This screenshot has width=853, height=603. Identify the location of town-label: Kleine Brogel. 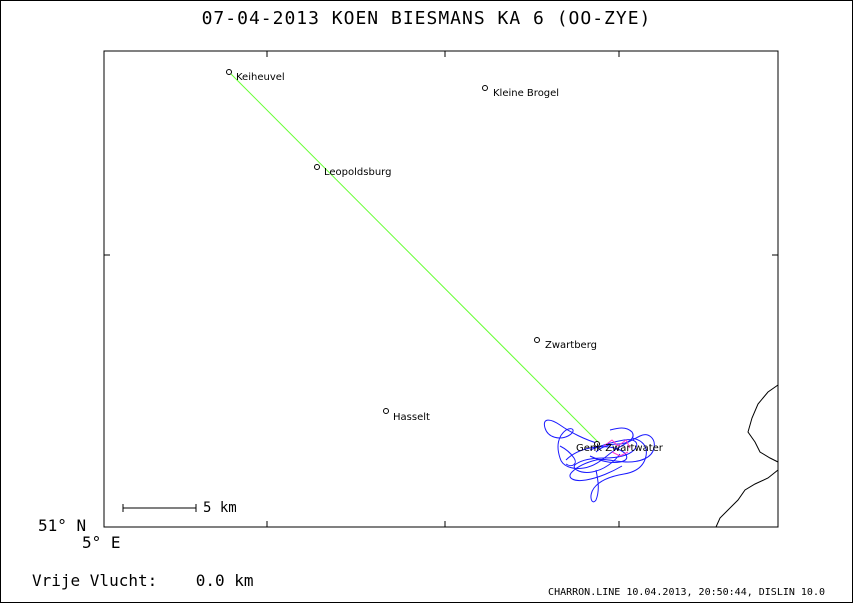
(526, 93).